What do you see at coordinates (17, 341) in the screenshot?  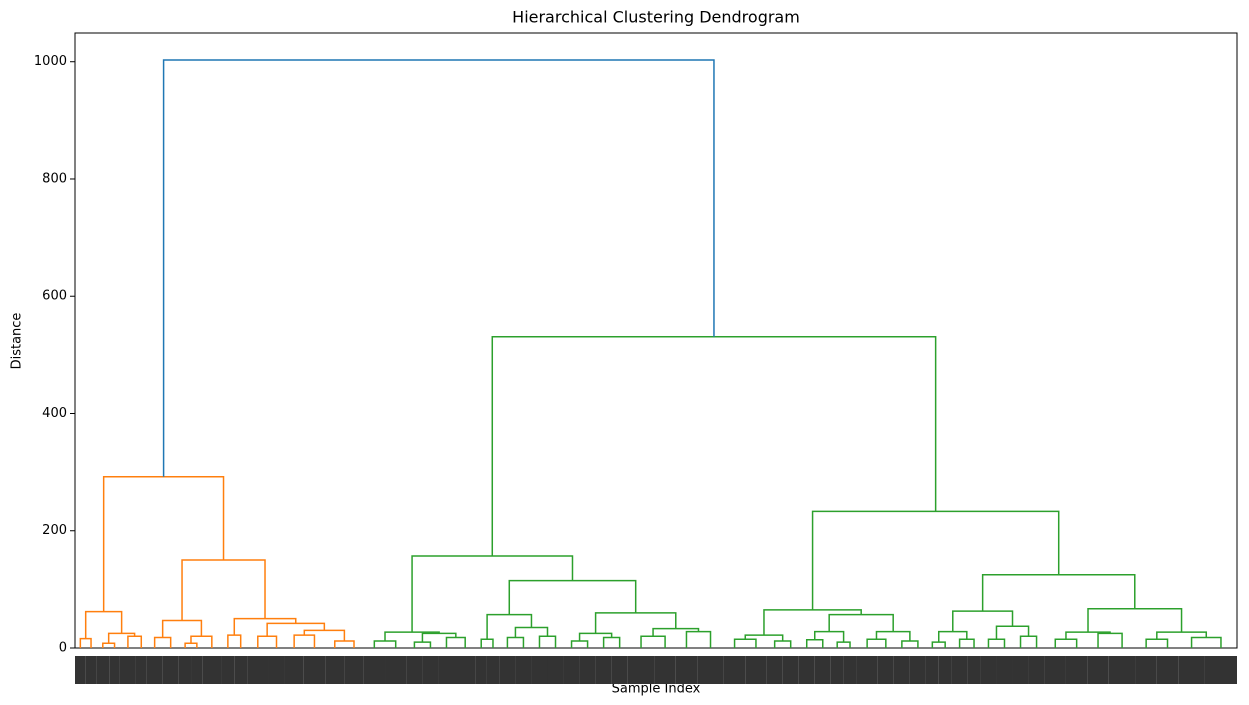 I see `y-axis-label: Distance` at bounding box center [17, 341].